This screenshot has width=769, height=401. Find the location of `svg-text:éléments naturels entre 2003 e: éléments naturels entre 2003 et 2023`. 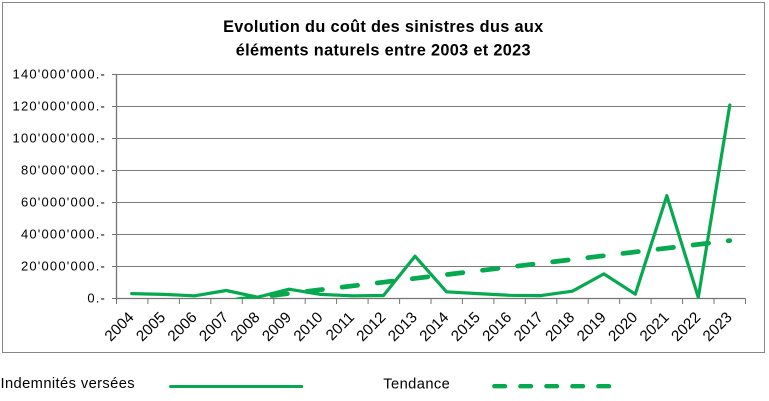

svg-text:éléments naturels entre 2003 e: éléments naturels entre 2003 et 2023 is located at coordinates (383, 50).